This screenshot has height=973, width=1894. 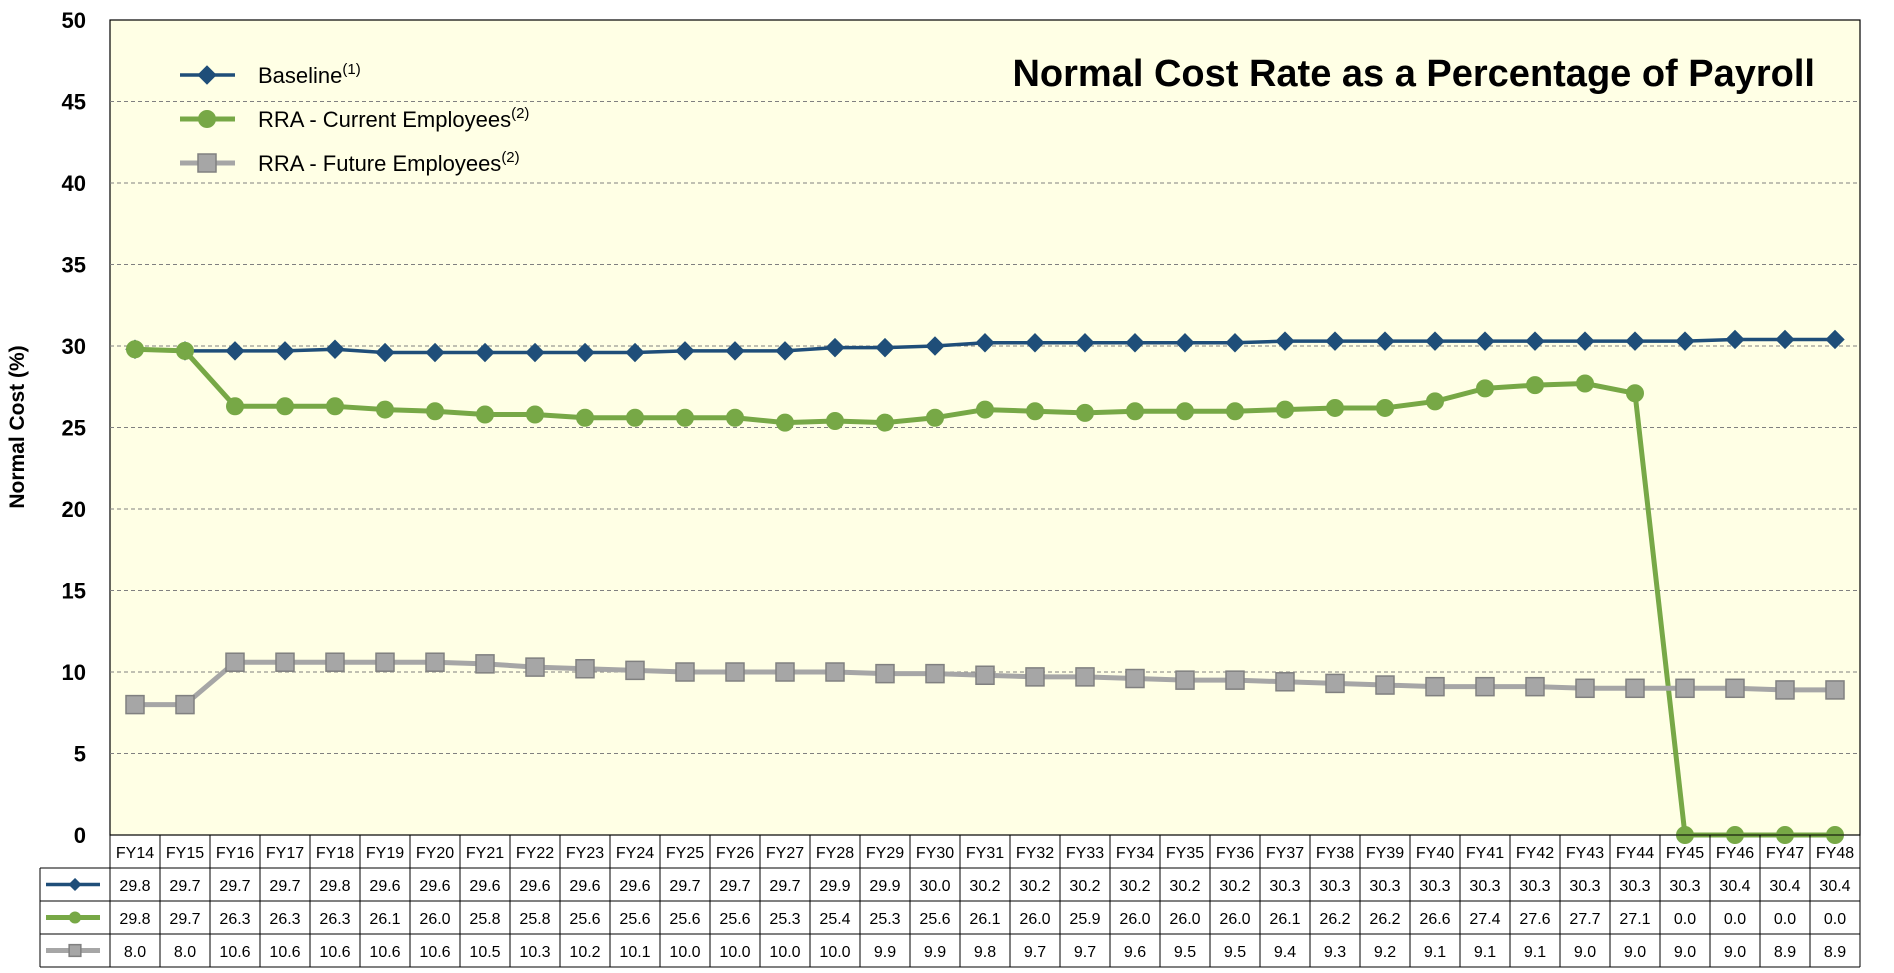 What do you see at coordinates (1235, 853) in the screenshot?
I see `x-tick-label: FY36` at bounding box center [1235, 853].